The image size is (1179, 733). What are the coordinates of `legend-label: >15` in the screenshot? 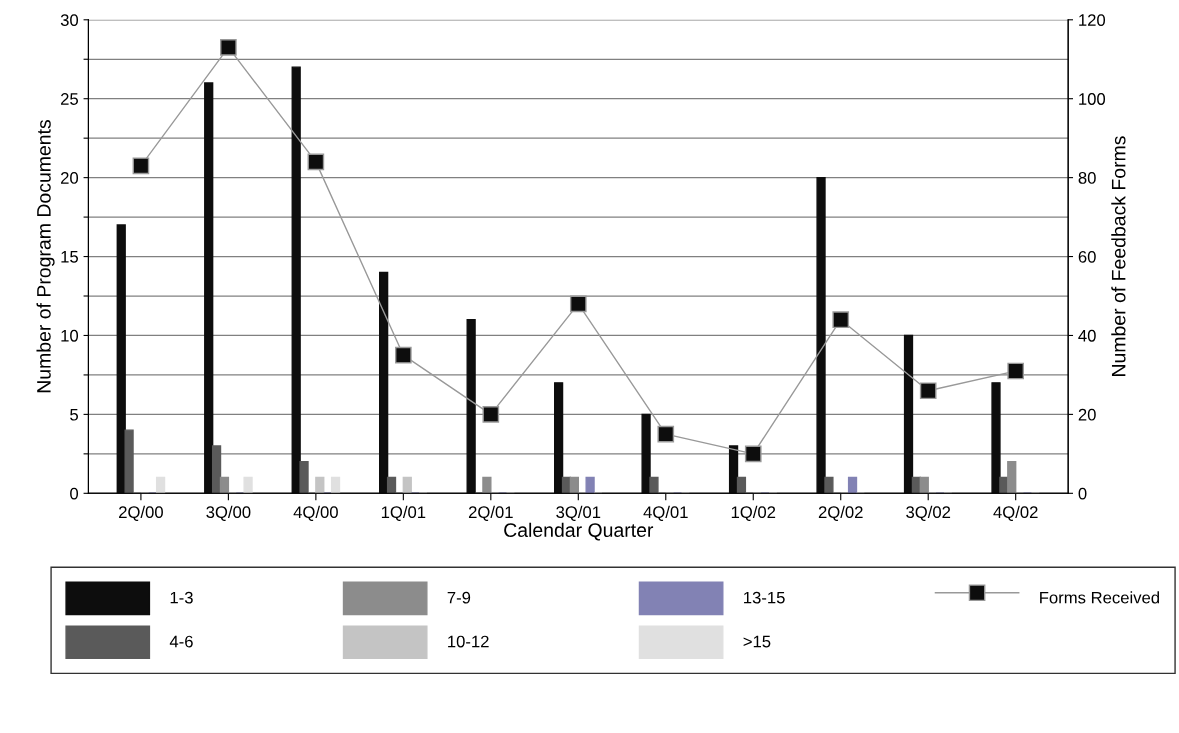 It's located at (757, 641).